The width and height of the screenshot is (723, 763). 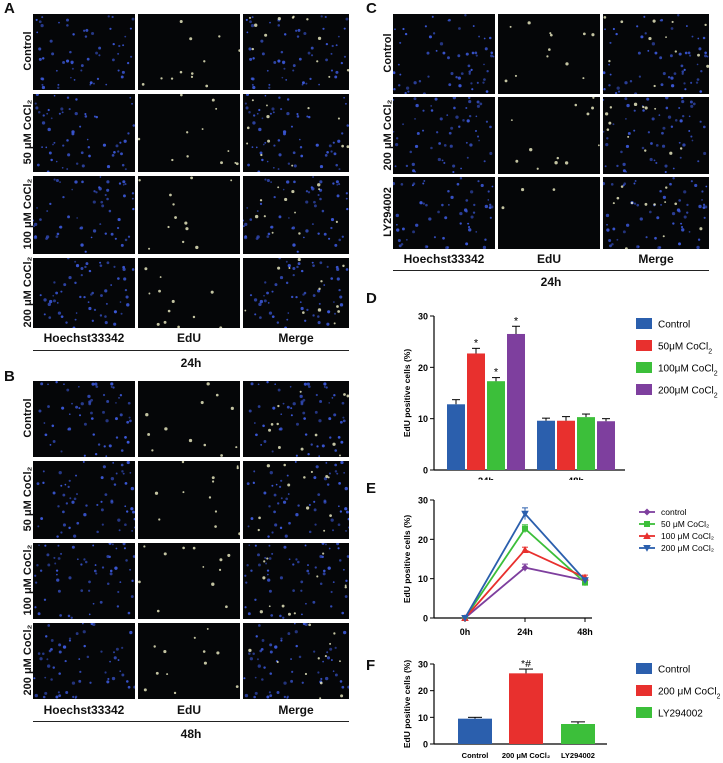 What do you see at coordinates (526, 755) in the screenshot?
I see `x-tick-label: 200 μM CoCl₂` at bounding box center [526, 755].